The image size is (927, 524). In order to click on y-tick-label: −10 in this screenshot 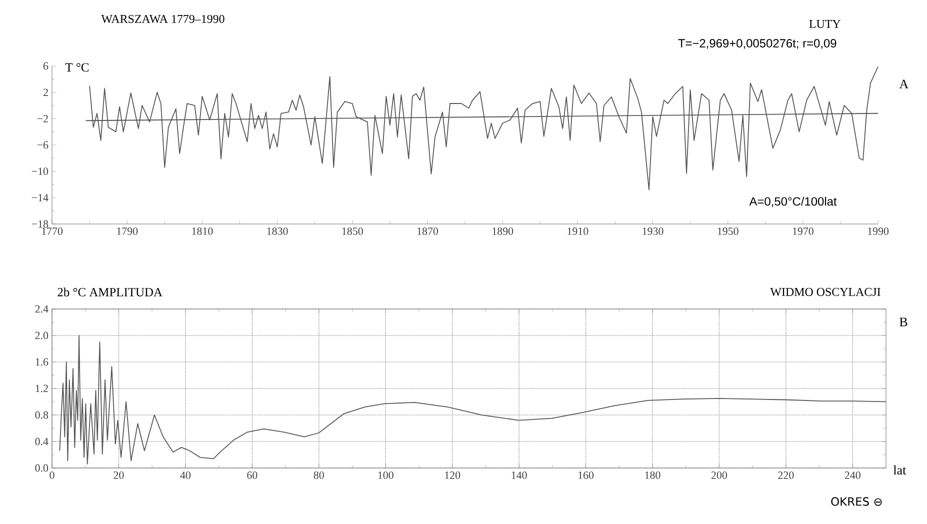, I will do `click(40, 172)`.